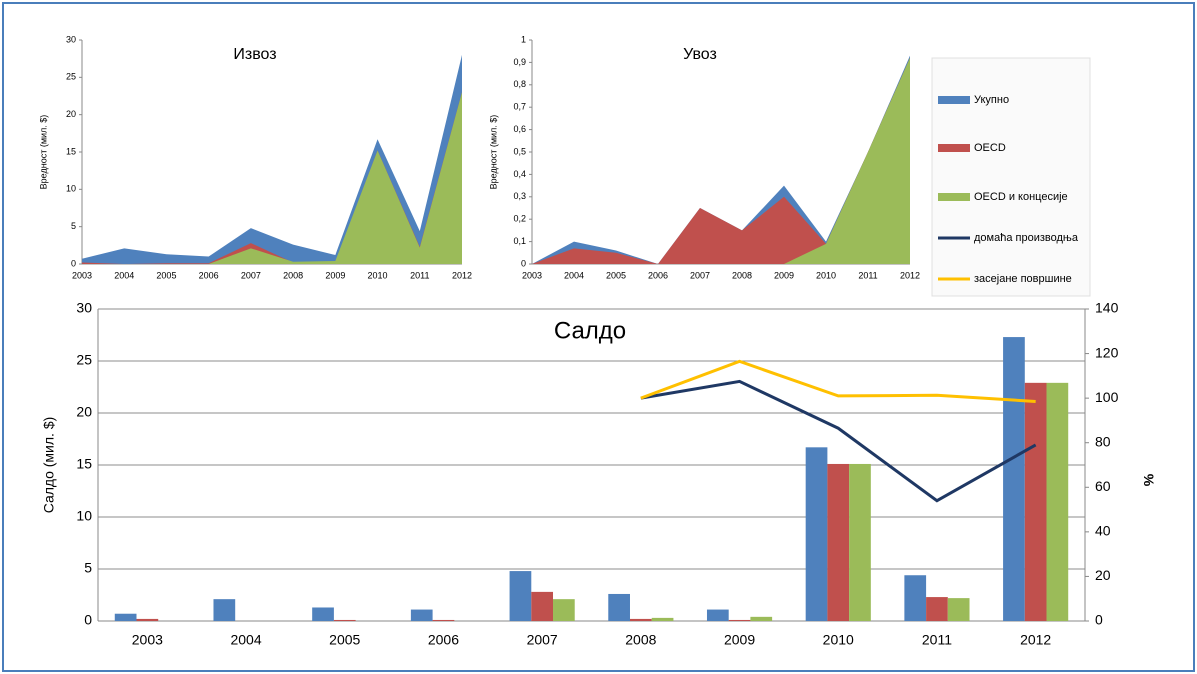 Image resolution: width=1197 pixels, height=674 pixels. Describe the element at coordinates (590, 330) in the screenshot. I see `chart-title: Салдо` at that location.